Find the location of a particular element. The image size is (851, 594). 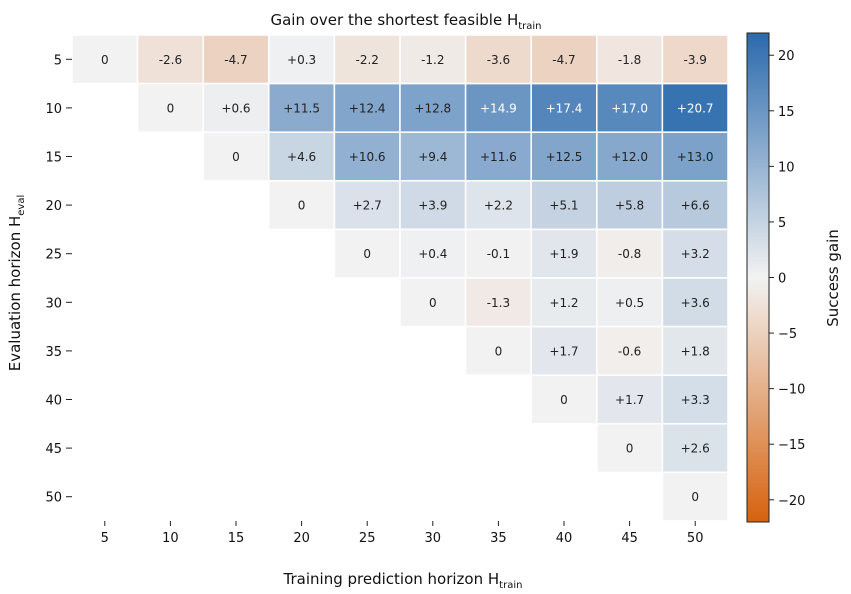

y-tick-label: 15 is located at coordinates (53, 158).